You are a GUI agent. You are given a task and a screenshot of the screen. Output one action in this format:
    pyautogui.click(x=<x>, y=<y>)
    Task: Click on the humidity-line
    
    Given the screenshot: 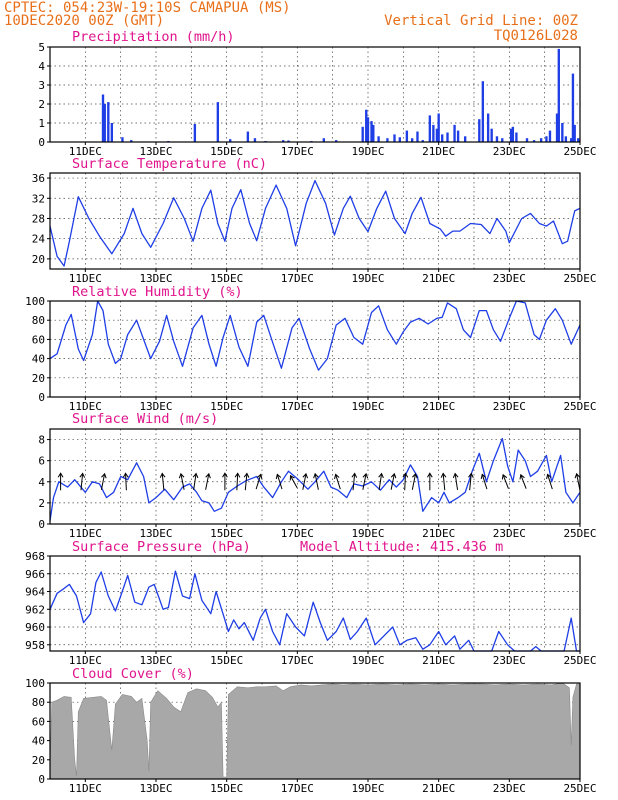 What is the action you would take?
    pyautogui.click(x=315, y=335)
    